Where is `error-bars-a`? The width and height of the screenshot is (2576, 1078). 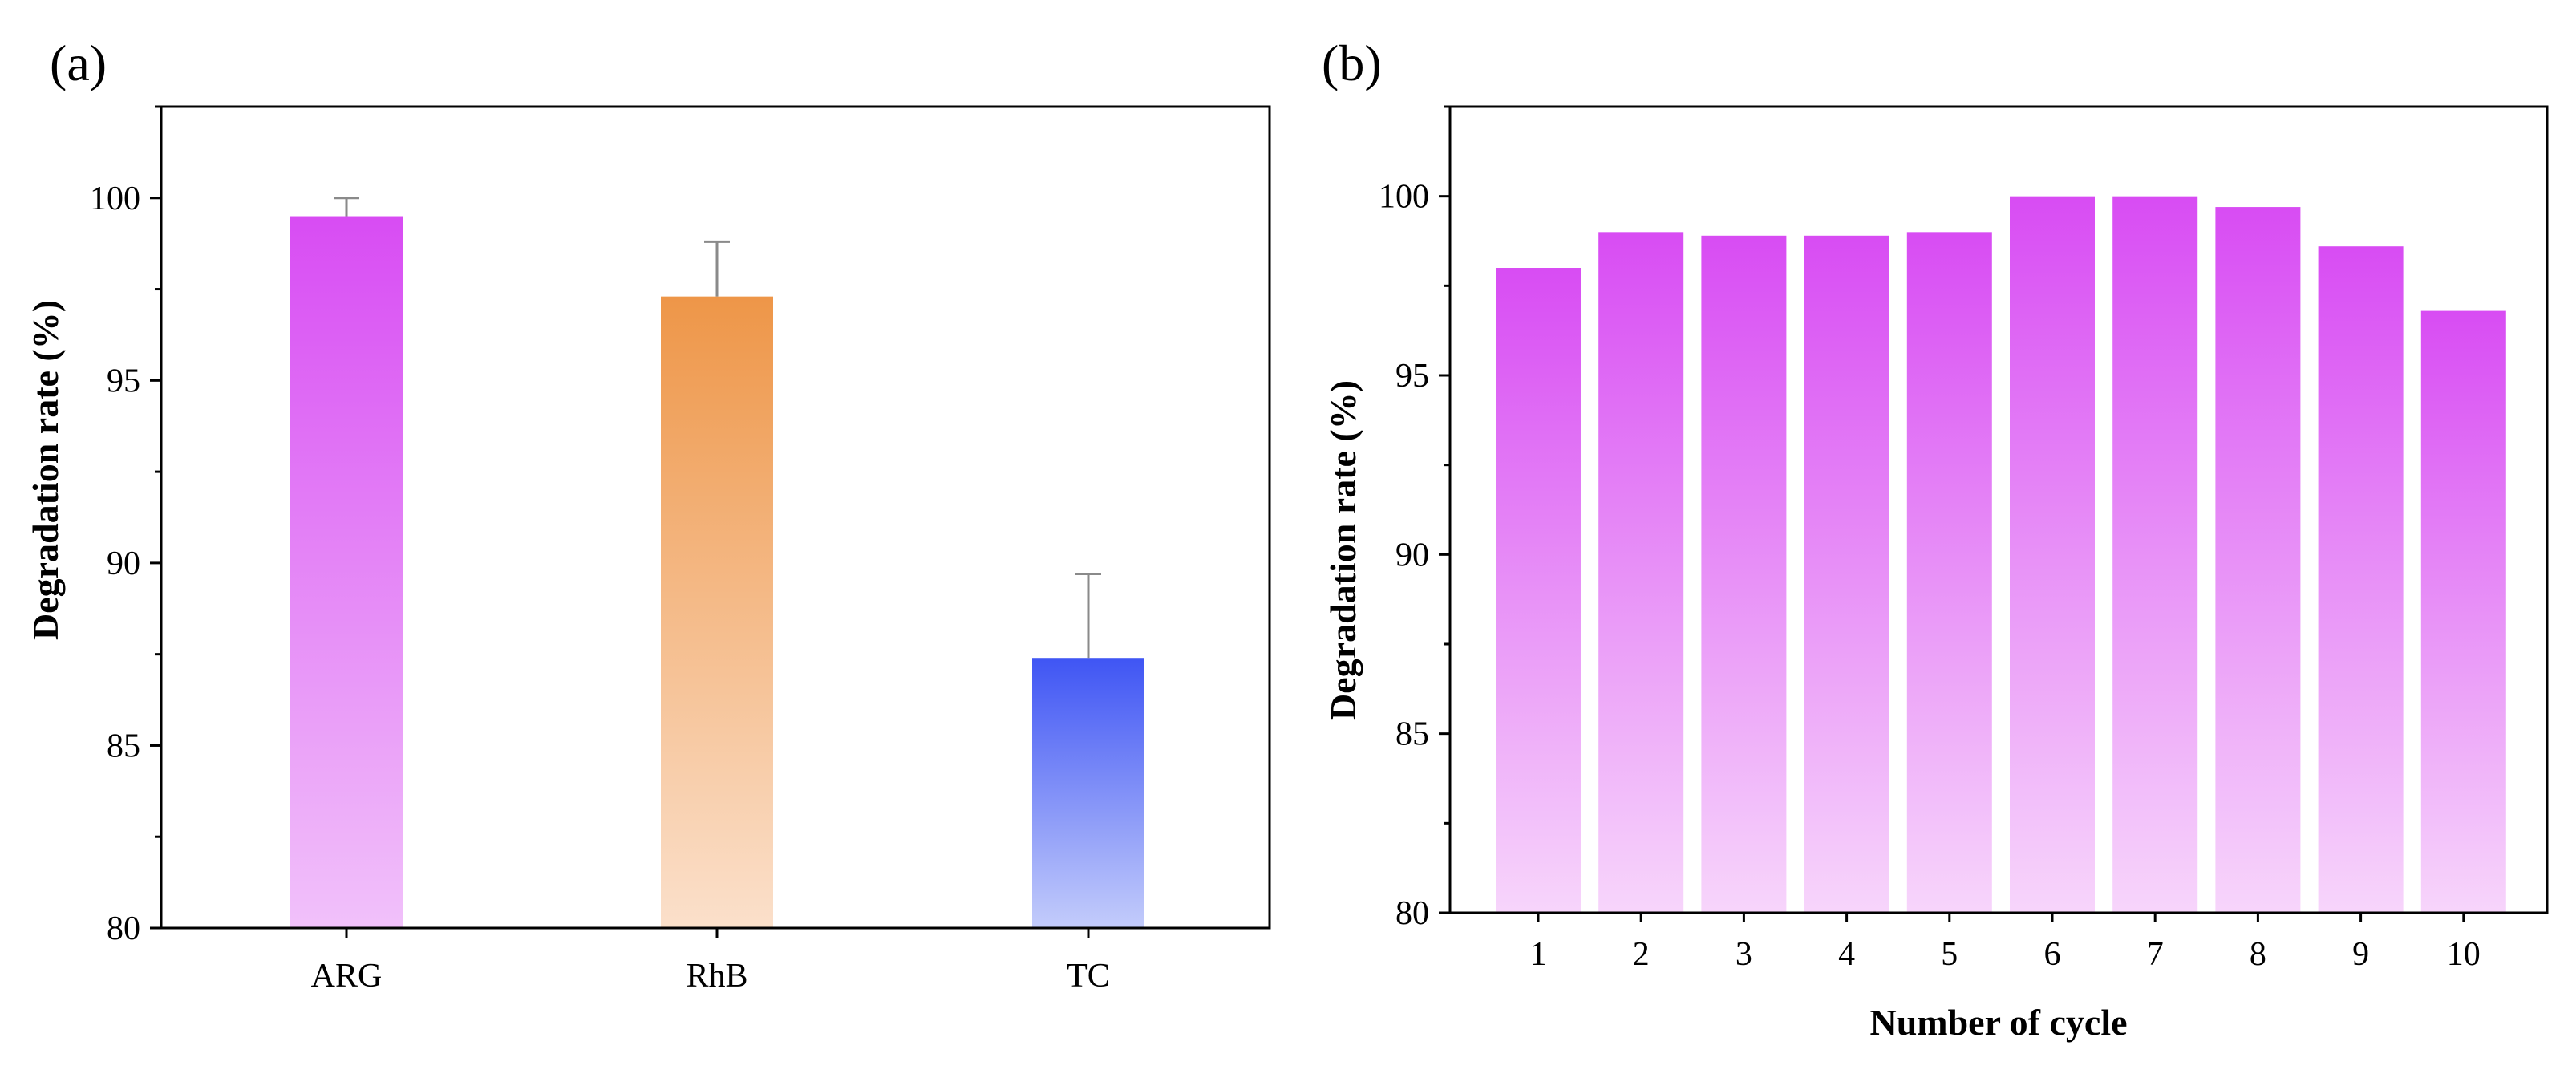 error-bars-a is located at coordinates (717, 428).